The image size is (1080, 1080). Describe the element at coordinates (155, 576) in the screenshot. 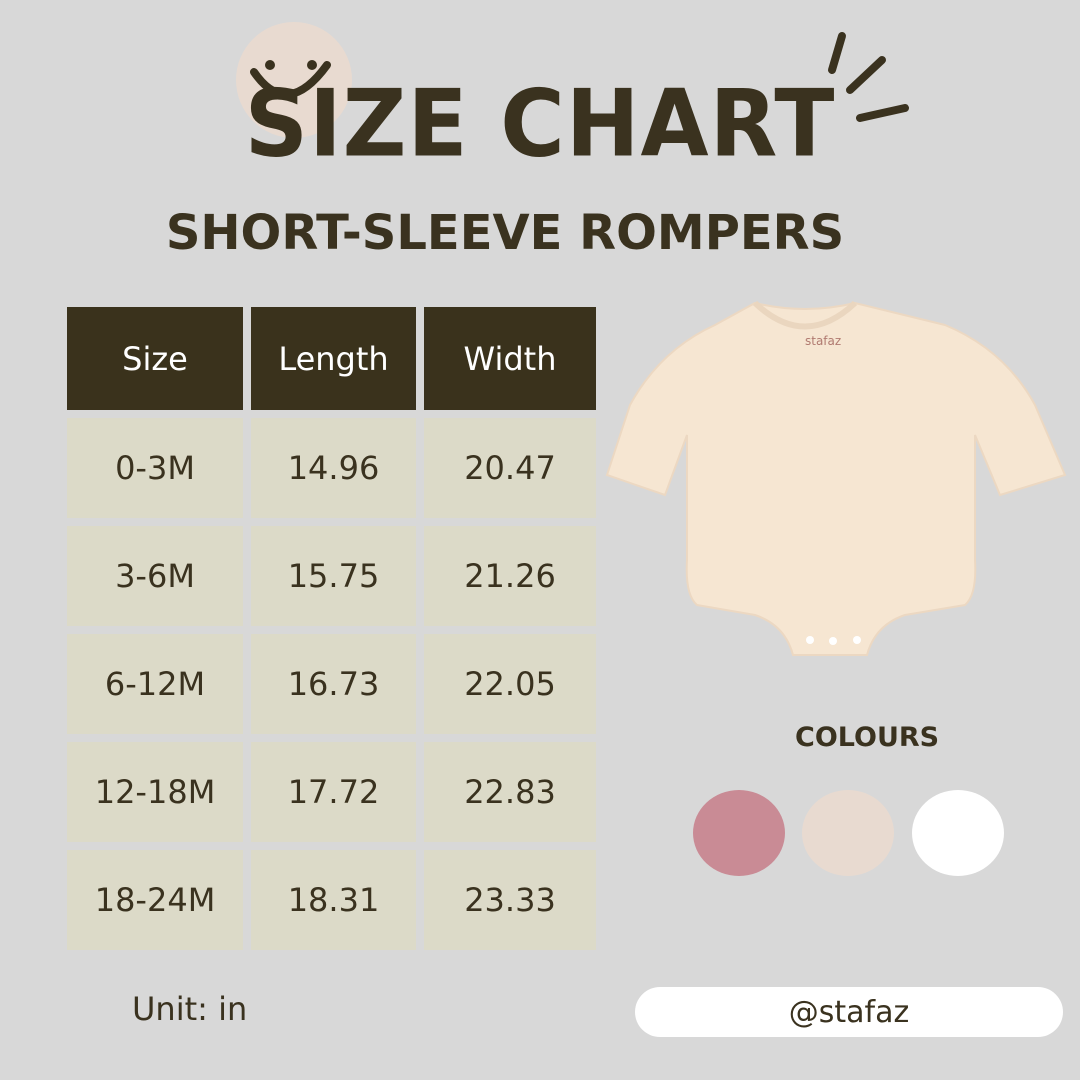

I see `table-cell: 3-6M` at that location.